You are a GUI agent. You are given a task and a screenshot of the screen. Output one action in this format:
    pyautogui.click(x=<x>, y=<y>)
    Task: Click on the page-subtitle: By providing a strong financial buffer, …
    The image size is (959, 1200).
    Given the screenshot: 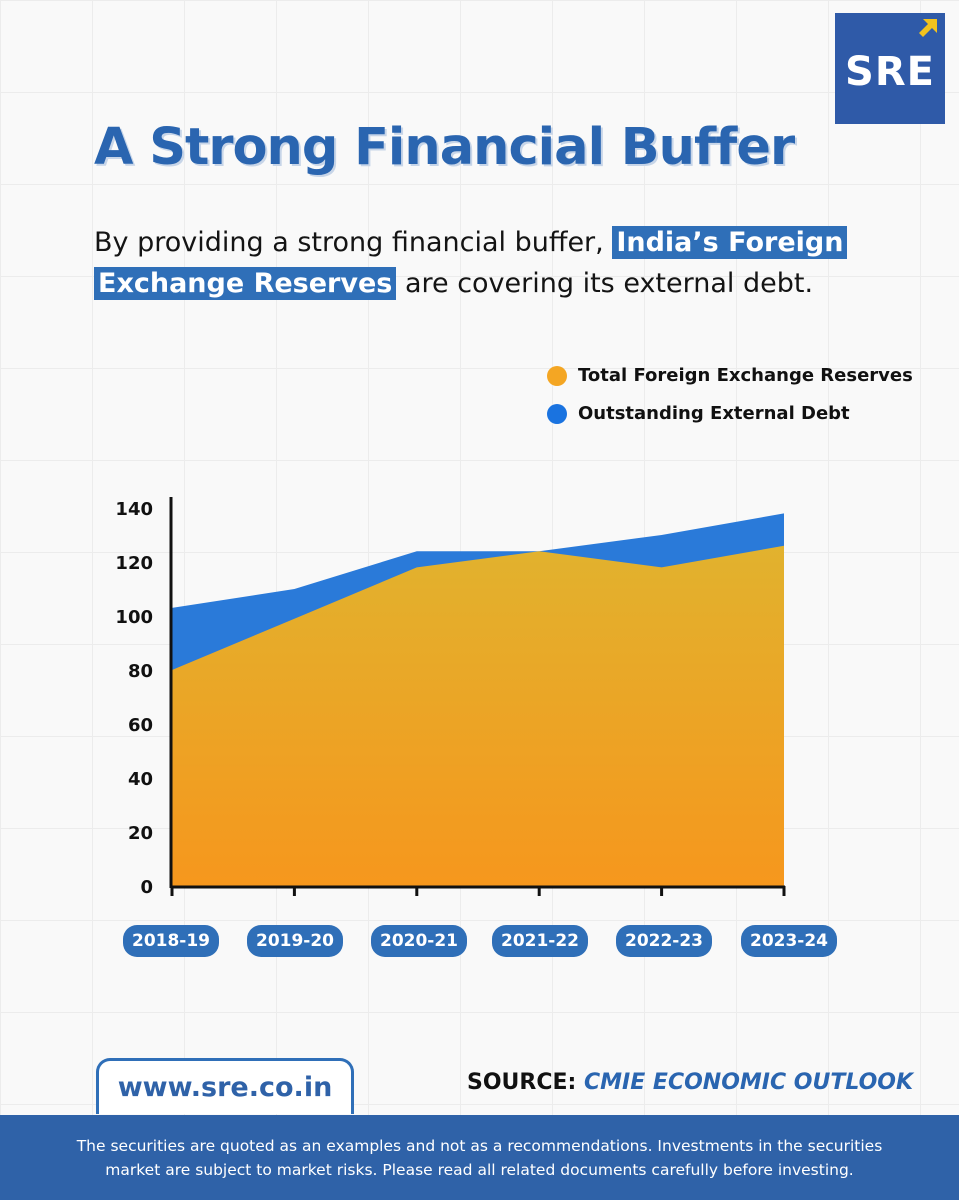 What is the action you would take?
    pyautogui.click(x=494, y=263)
    